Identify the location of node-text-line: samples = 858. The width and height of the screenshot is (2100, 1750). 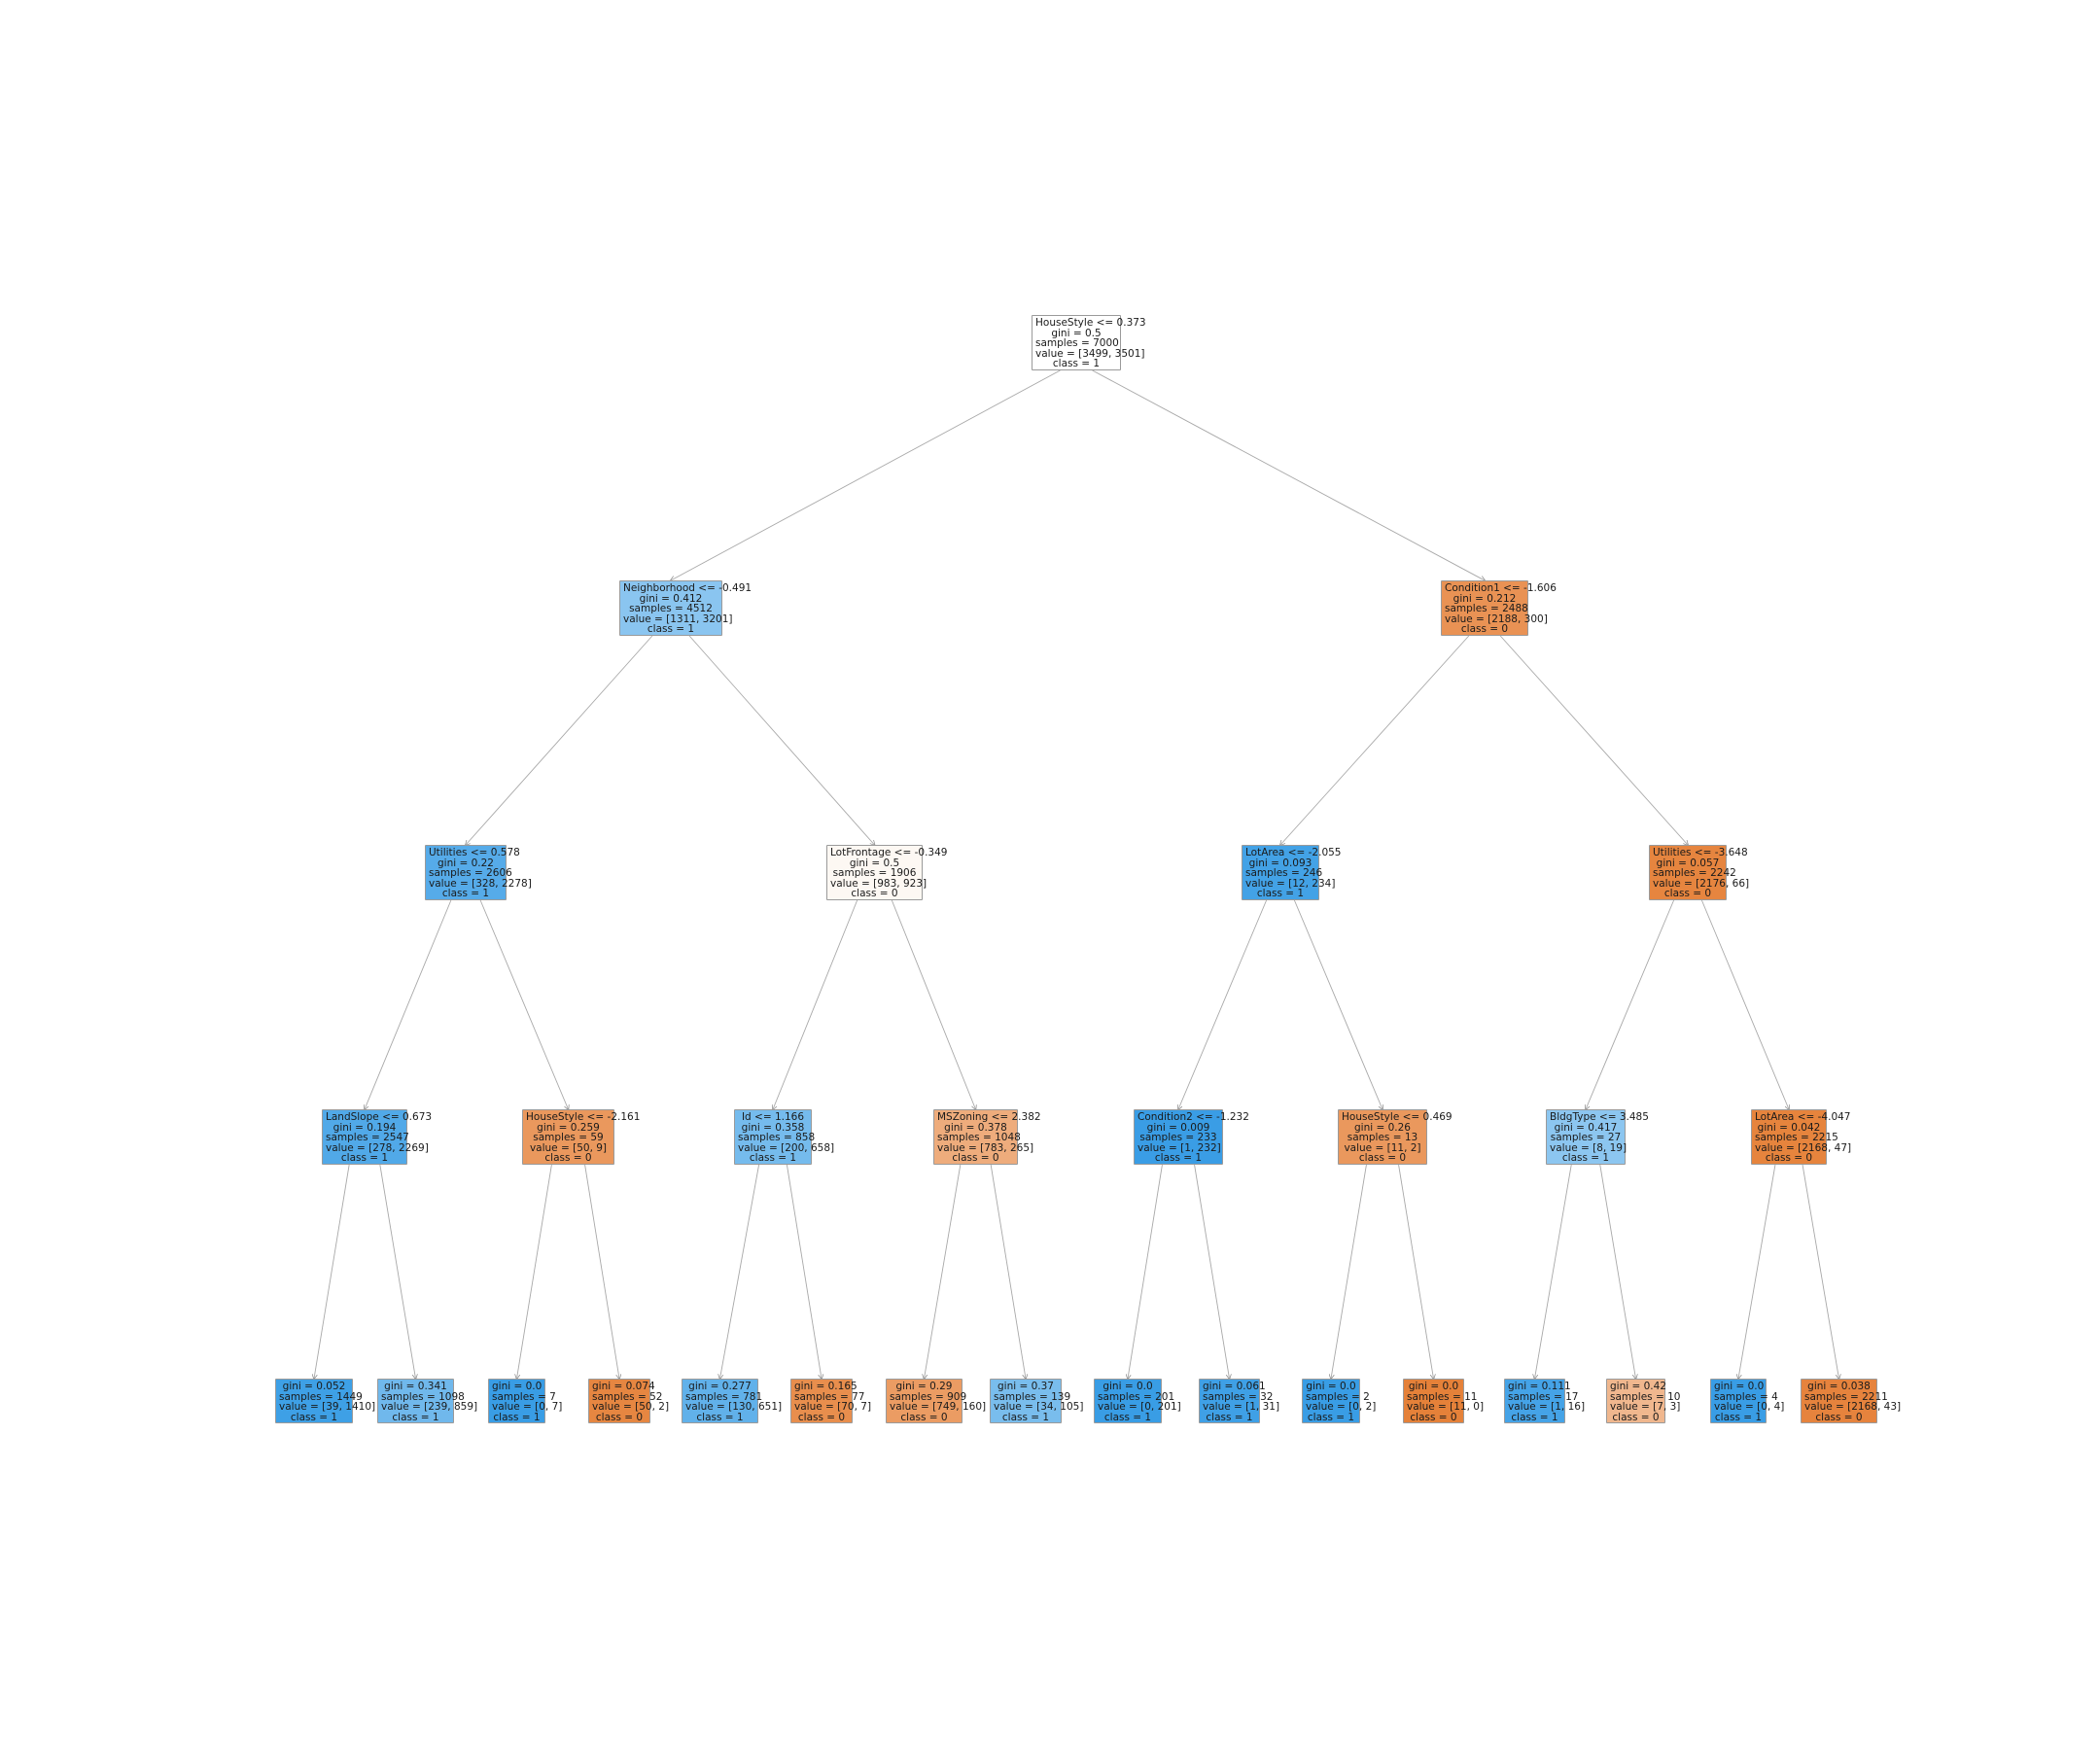
(777, 1138).